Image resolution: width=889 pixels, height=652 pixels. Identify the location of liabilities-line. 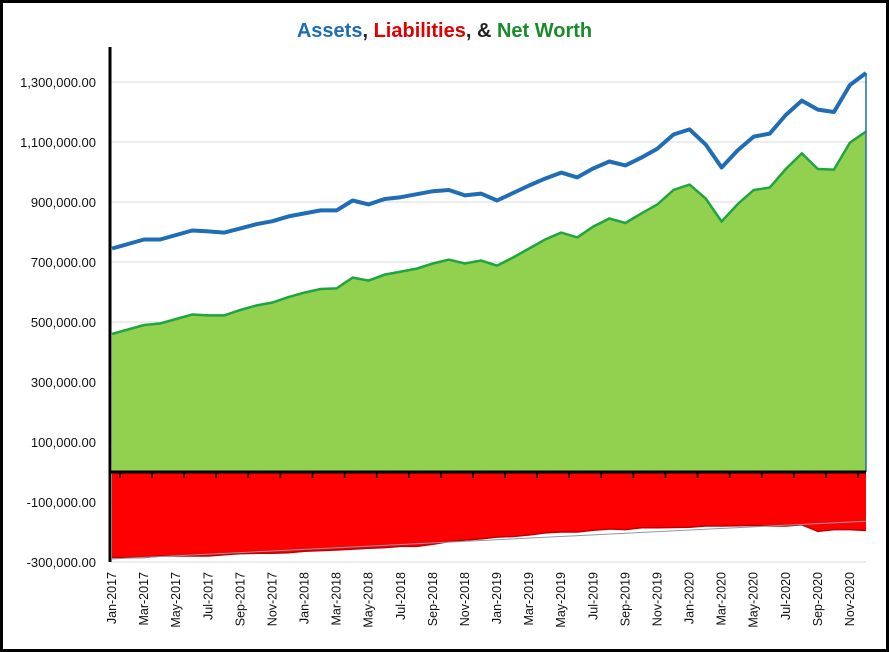
(489, 541).